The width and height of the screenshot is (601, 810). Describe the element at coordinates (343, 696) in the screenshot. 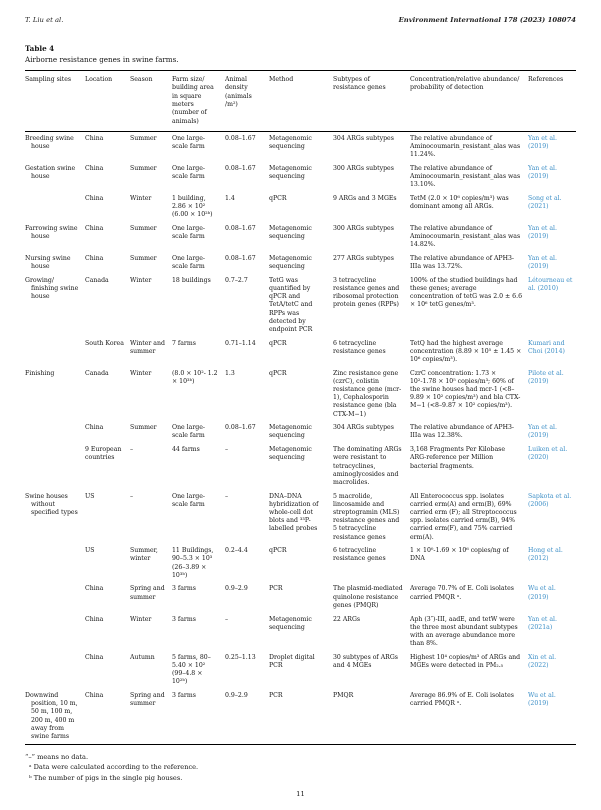

I see `cell-subtypes: PMQR` at that location.